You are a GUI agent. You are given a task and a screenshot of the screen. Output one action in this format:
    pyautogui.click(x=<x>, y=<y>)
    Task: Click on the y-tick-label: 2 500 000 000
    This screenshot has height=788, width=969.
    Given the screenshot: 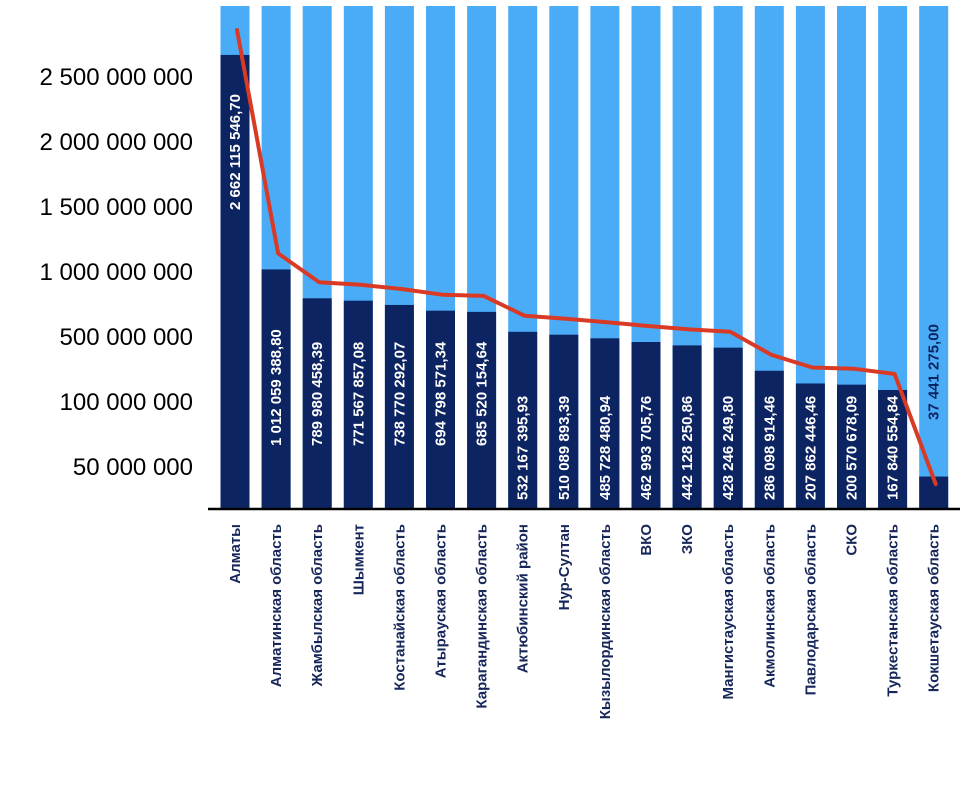 What is the action you would take?
    pyautogui.click(x=116, y=77)
    